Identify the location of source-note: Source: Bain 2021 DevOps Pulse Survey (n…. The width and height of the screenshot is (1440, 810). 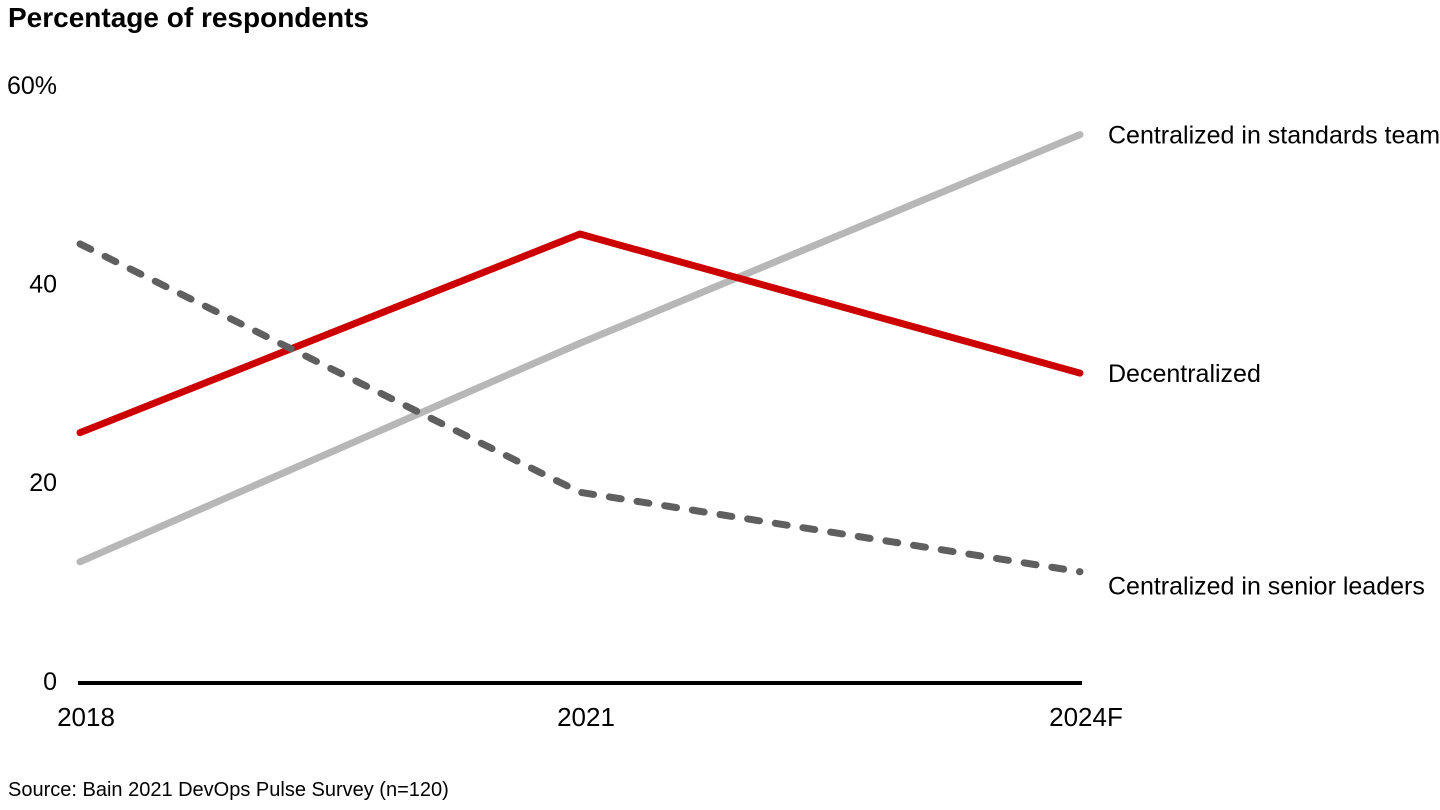
(228, 790).